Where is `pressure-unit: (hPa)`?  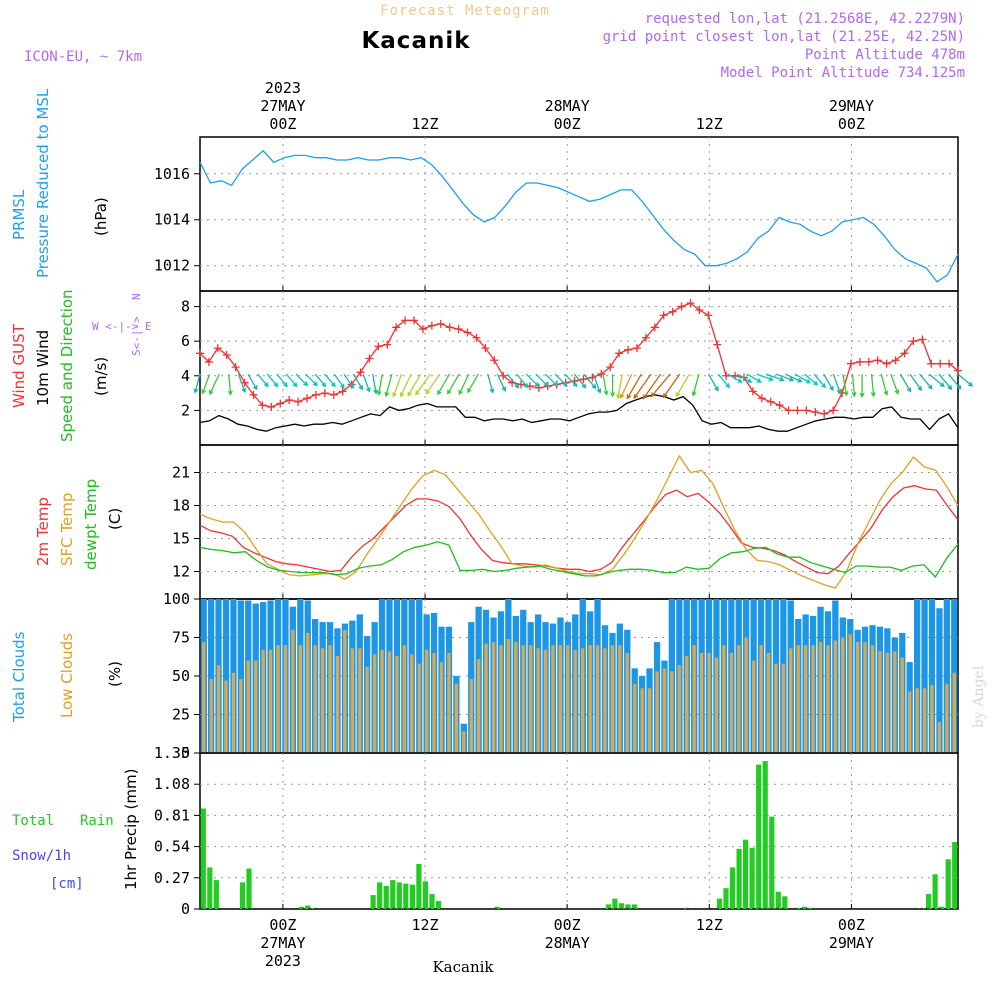 pressure-unit: (hPa) is located at coordinates (101, 216).